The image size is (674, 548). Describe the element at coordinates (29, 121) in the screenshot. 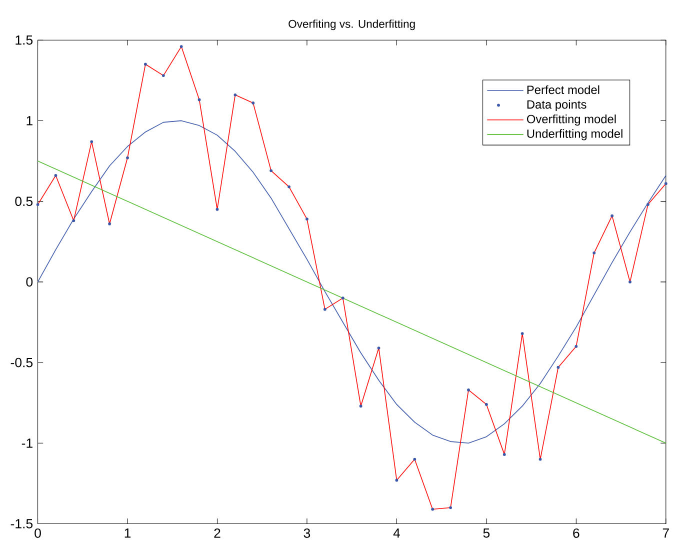

I see `y-tick-label: 1` at that location.